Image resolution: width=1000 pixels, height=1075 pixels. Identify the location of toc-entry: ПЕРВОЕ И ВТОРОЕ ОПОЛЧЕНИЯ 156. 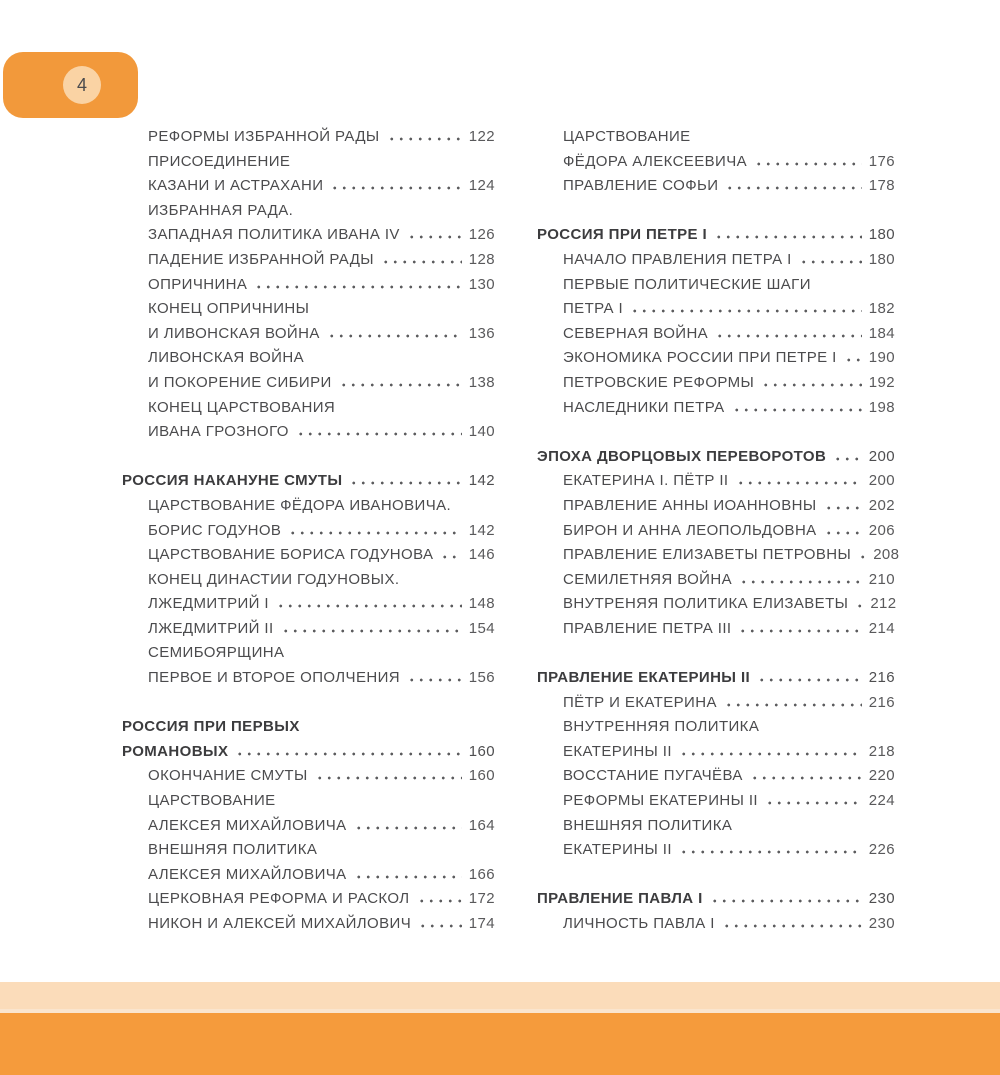
(308, 681).